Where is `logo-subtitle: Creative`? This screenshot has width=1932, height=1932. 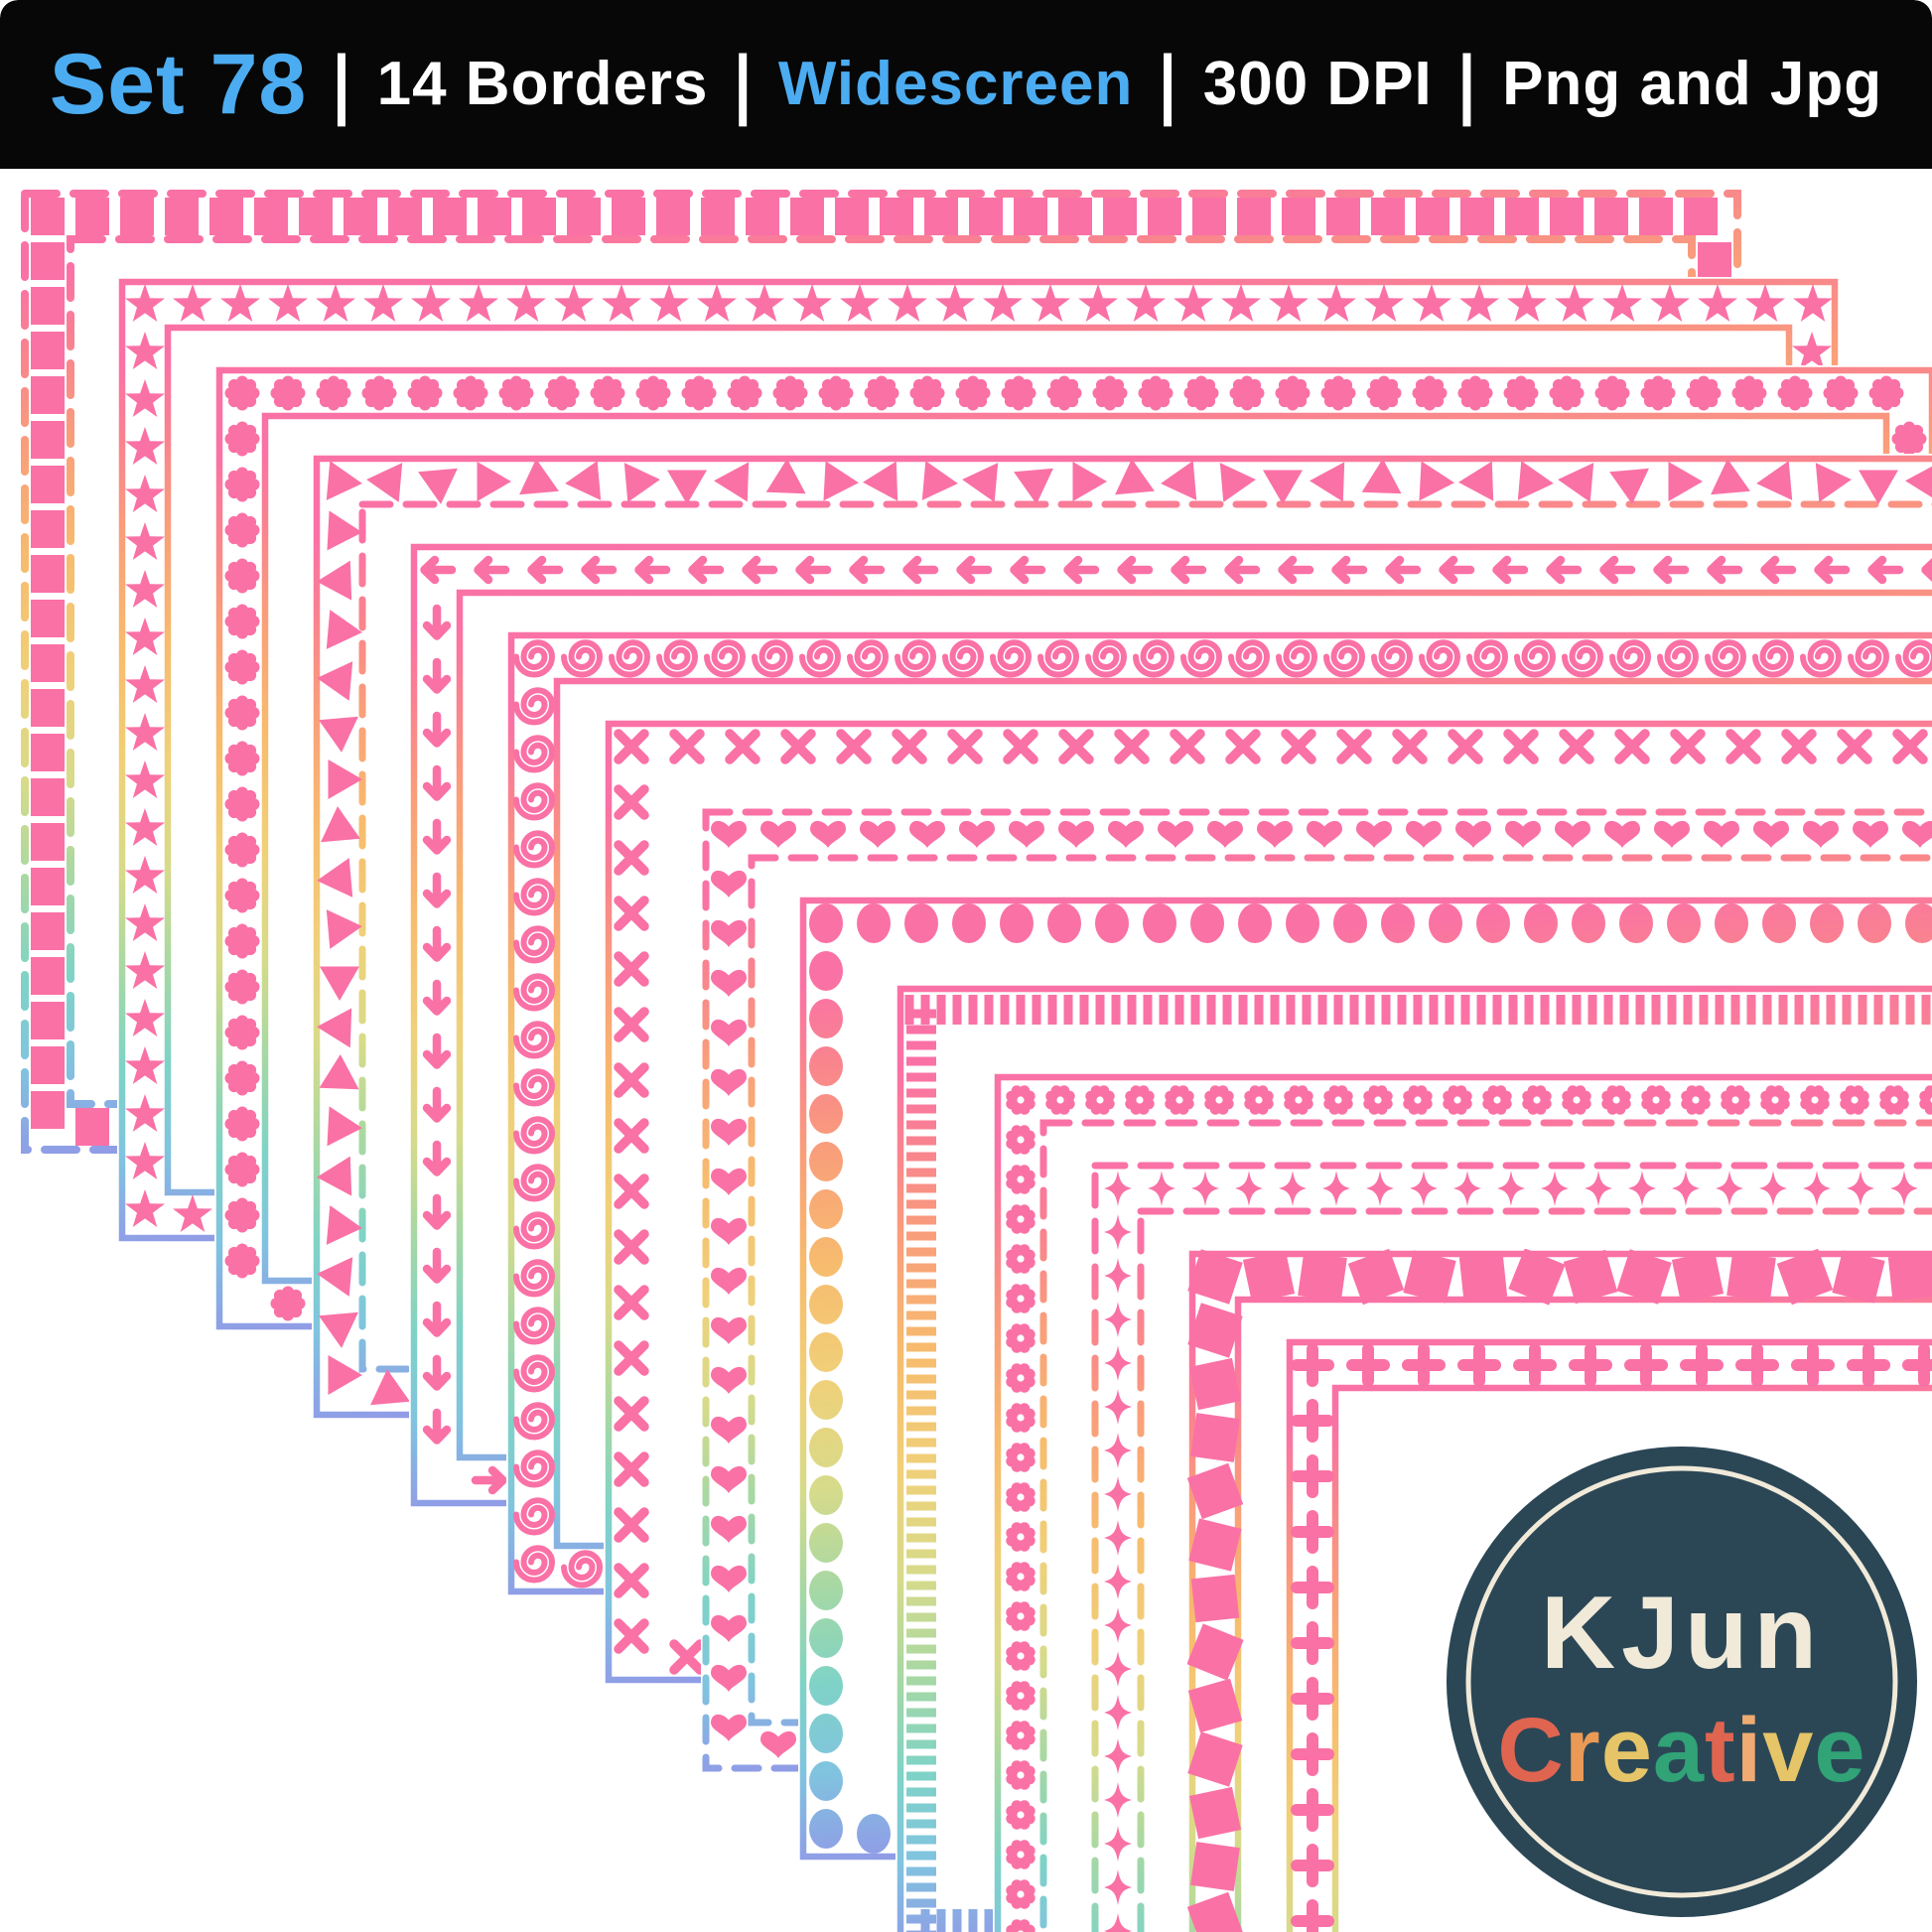
logo-subtitle: Creative is located at coordinates (1681, 1751).